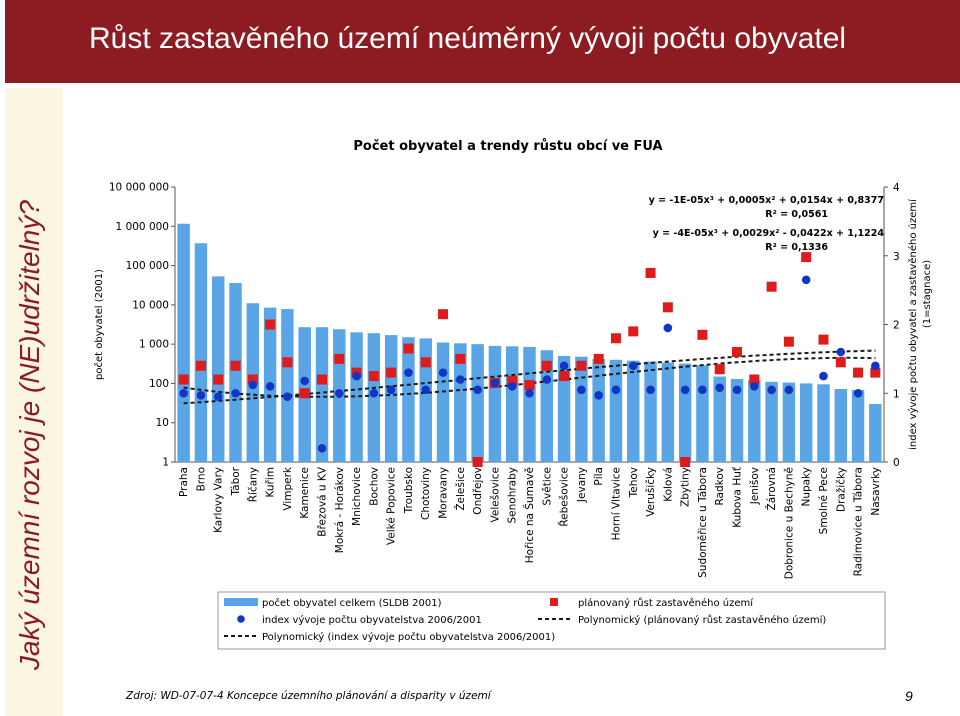  What do you see at coordinates (789, 523) in the screenshot?
I see `x-tick-label: Dobronice u Bechyně` at bounding box center [789, 523].